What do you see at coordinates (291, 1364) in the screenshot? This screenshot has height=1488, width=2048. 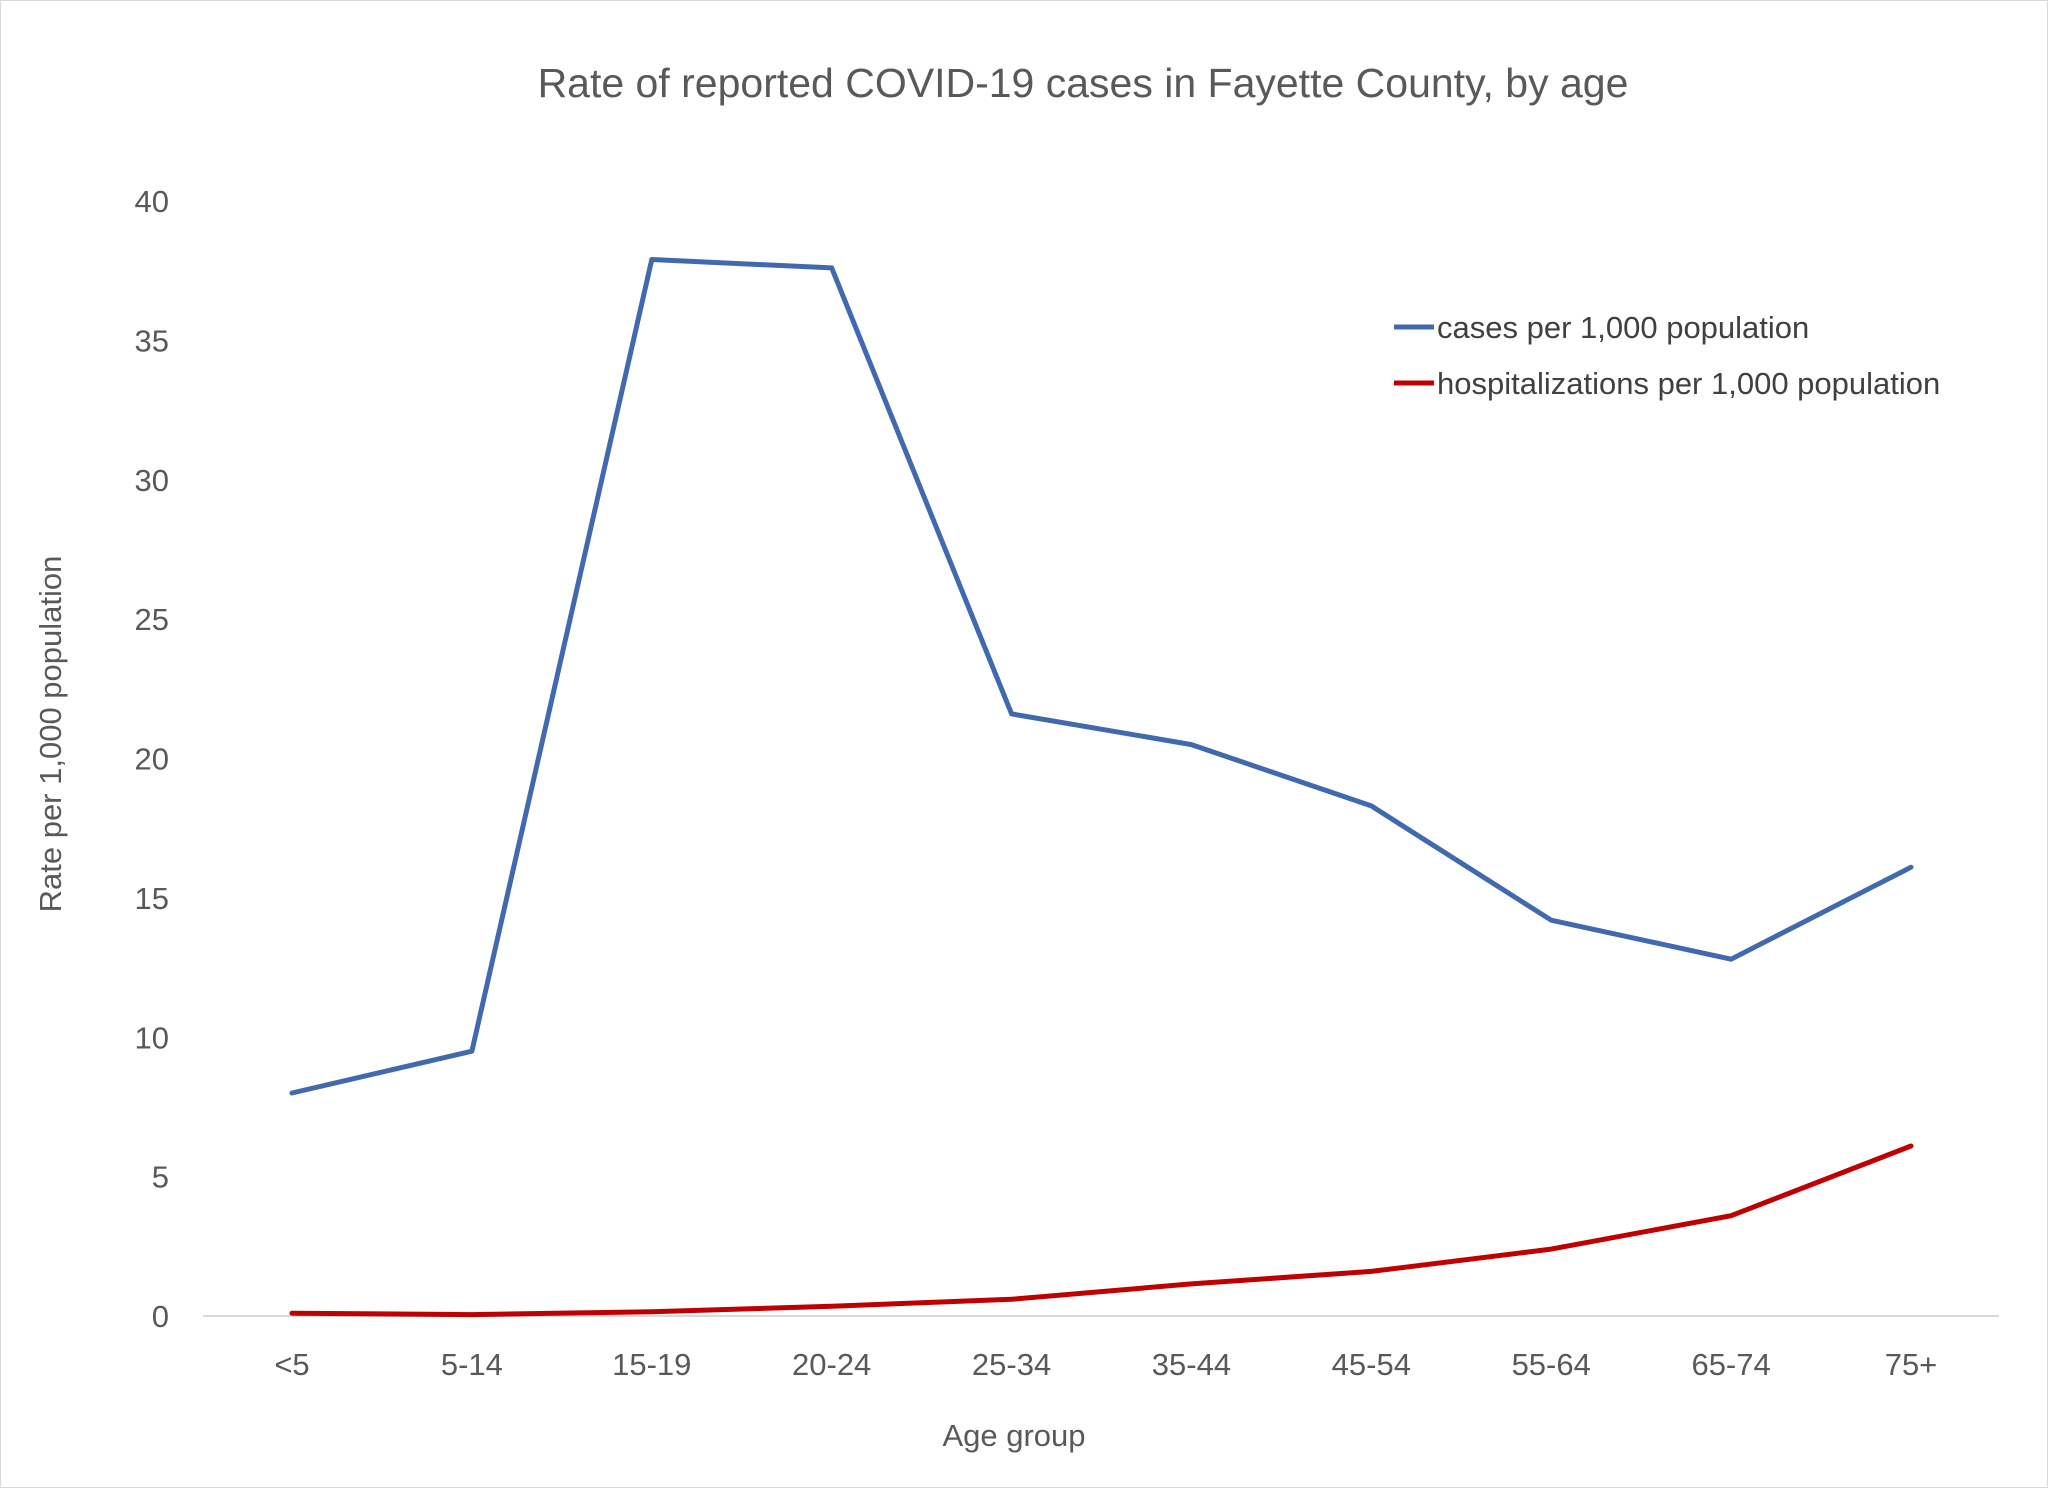 I see `x-tick-label: <5` at bounding box center [291, 1364].